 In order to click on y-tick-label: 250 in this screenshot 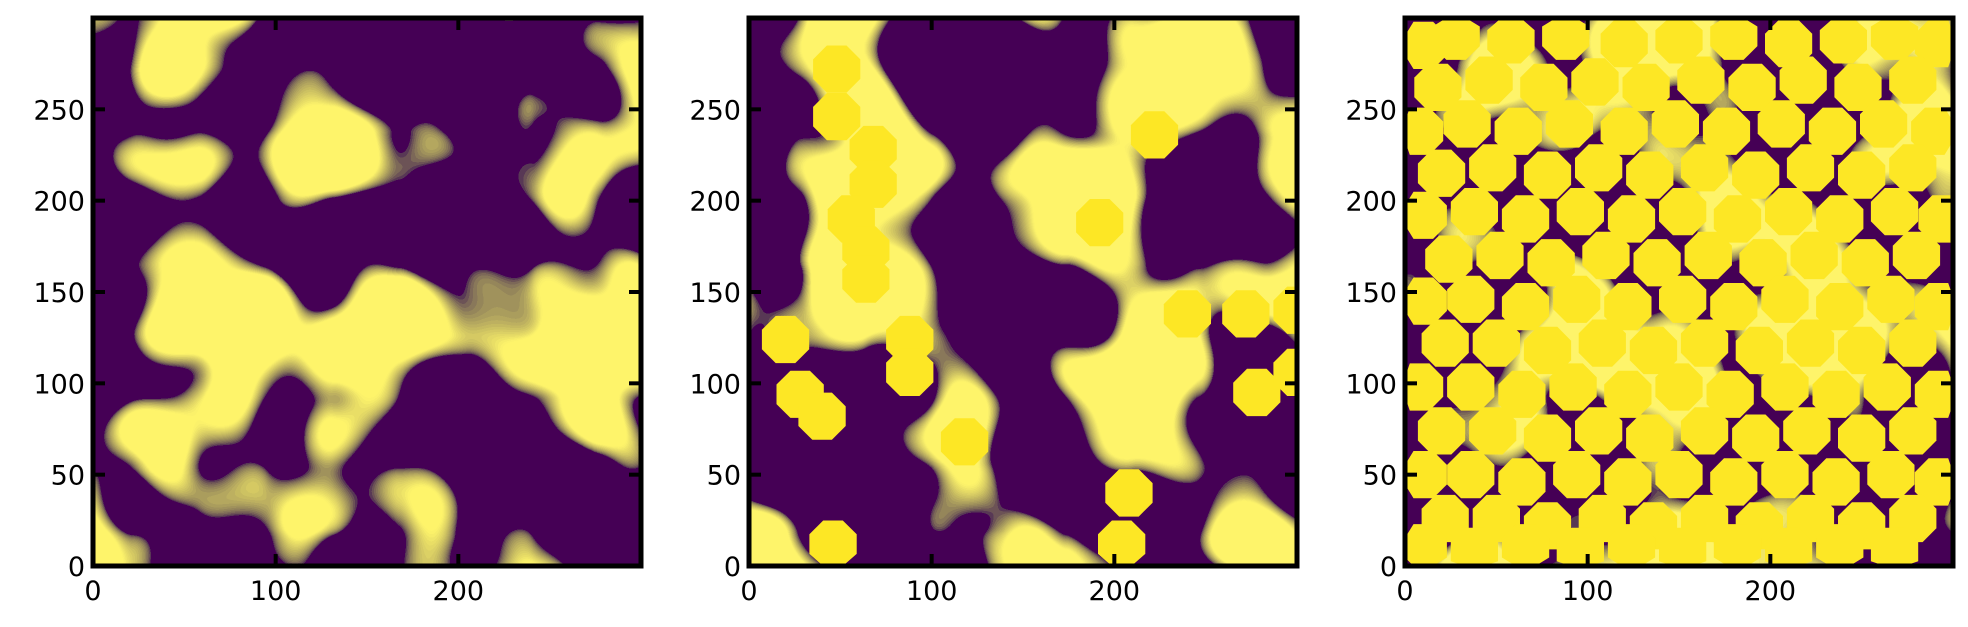, I will do `click(1371, 110)`.